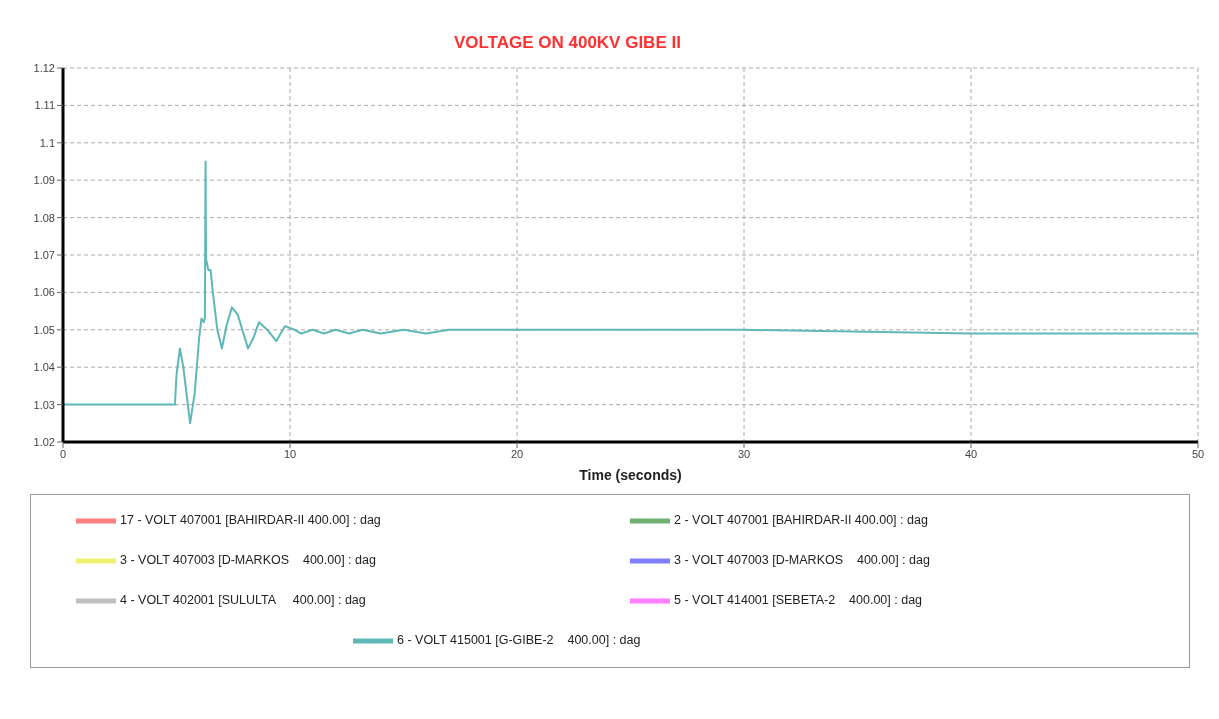 The width and height of the screenshot is (1219, 719). Describe the element at coordinates (1198, 453) in the screenshot. I see `x-tick-label: 50` at that location.